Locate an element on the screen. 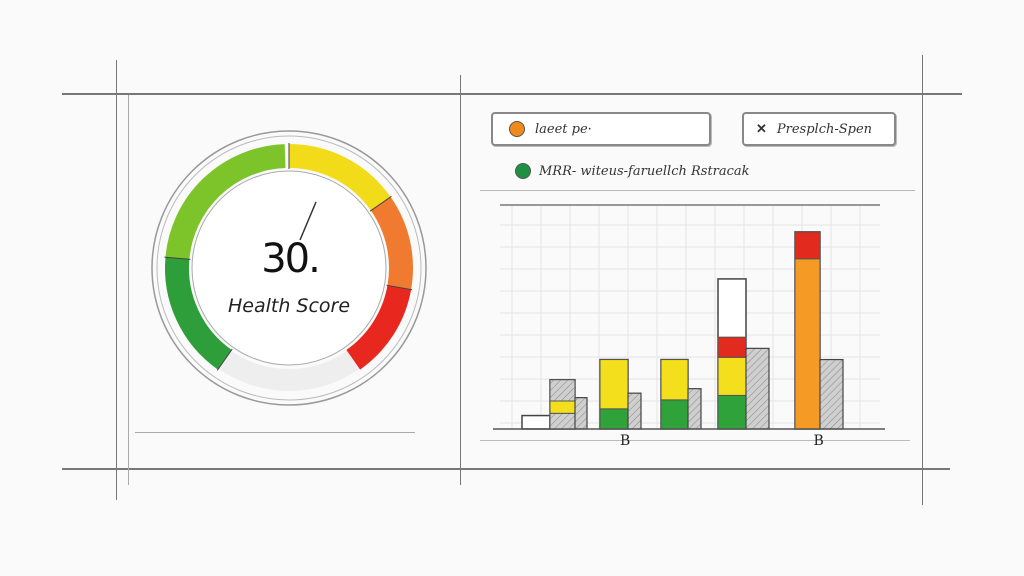 The image size is (1024, 576). chart-bars is located at coordinates (682, 330).